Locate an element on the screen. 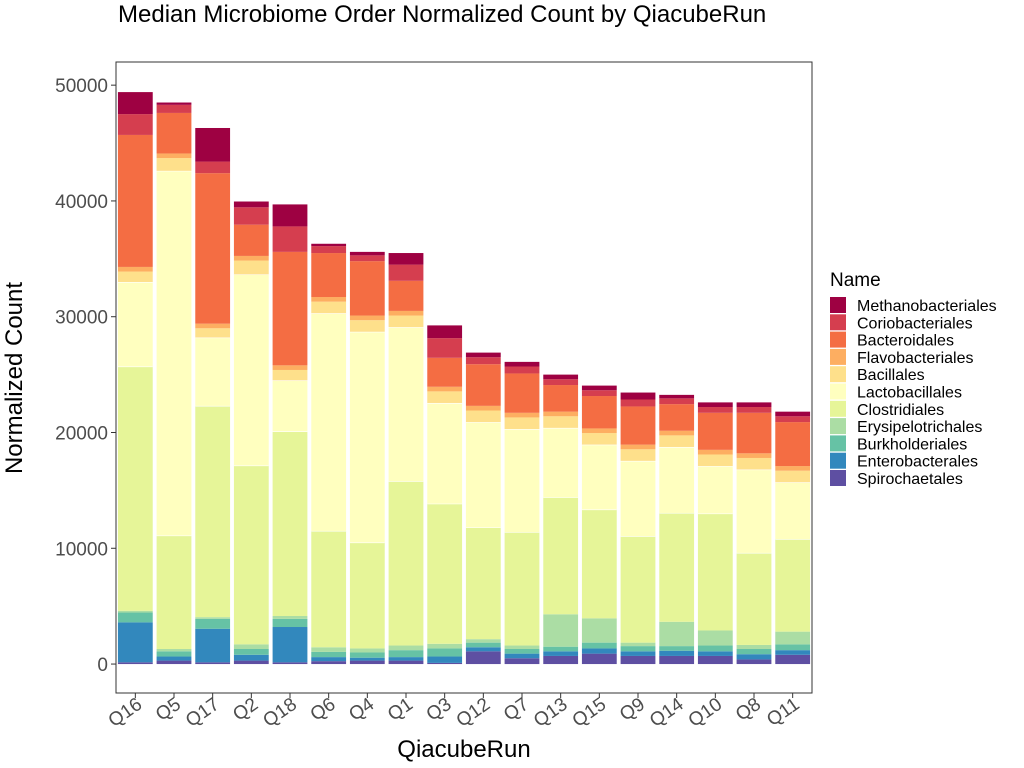  x-tick-label: Q12 is located at coordinates (473, 713).